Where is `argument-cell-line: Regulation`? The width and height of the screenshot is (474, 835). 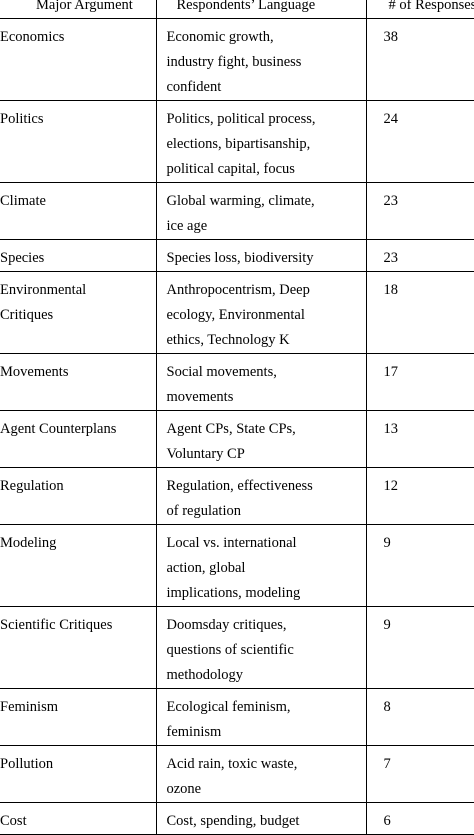 argument-cell-line: Regulation is located at coordinates (32, 486).